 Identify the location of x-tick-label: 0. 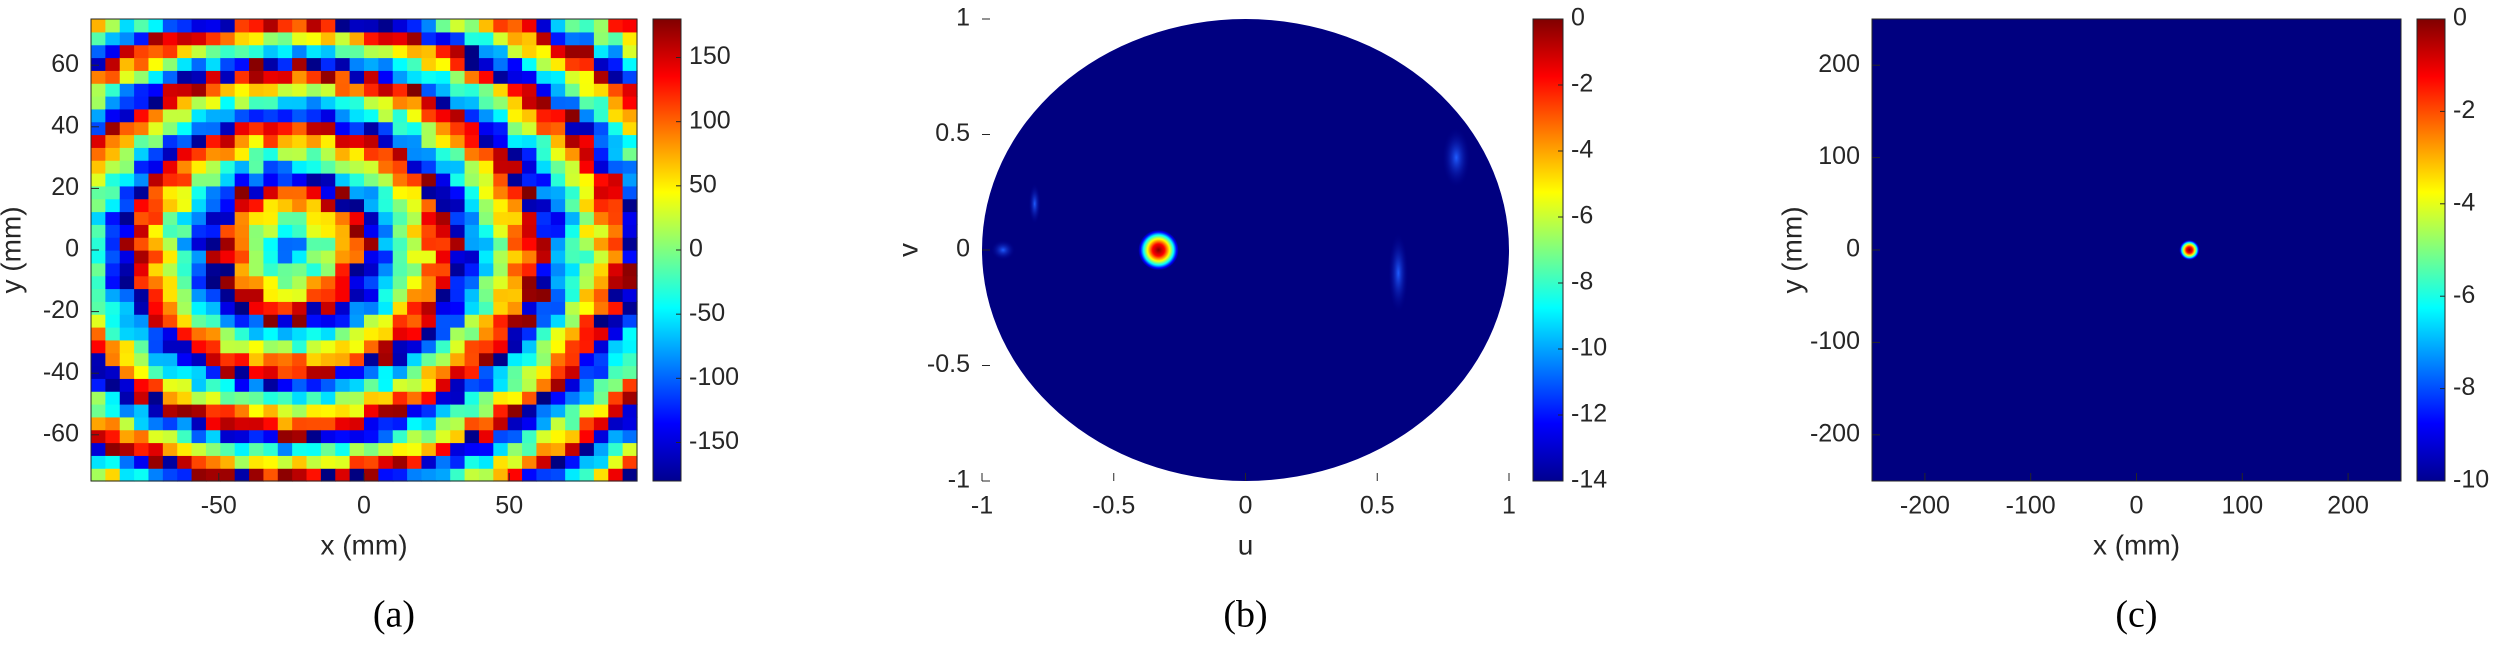
(2137, 506).